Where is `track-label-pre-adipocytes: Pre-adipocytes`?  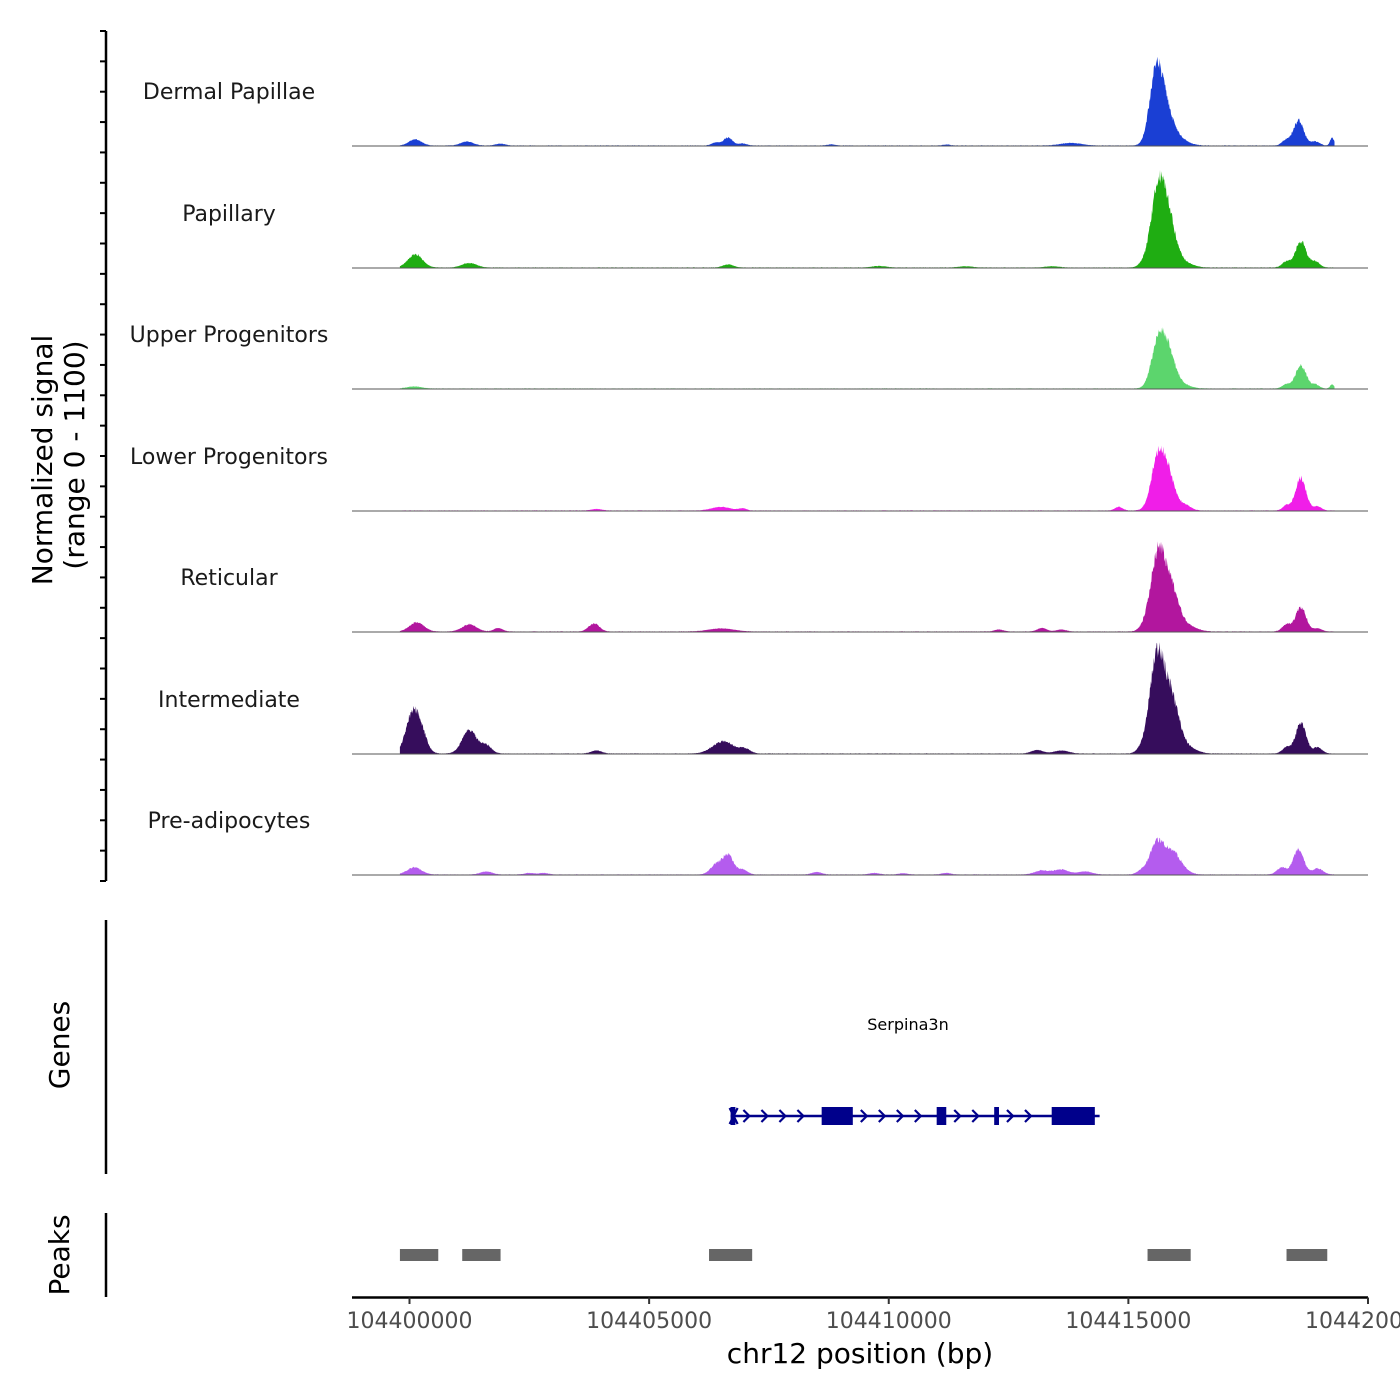 track-label-pre-adipocytes: Pre-adipocytes is located at coordinates (229, 821).